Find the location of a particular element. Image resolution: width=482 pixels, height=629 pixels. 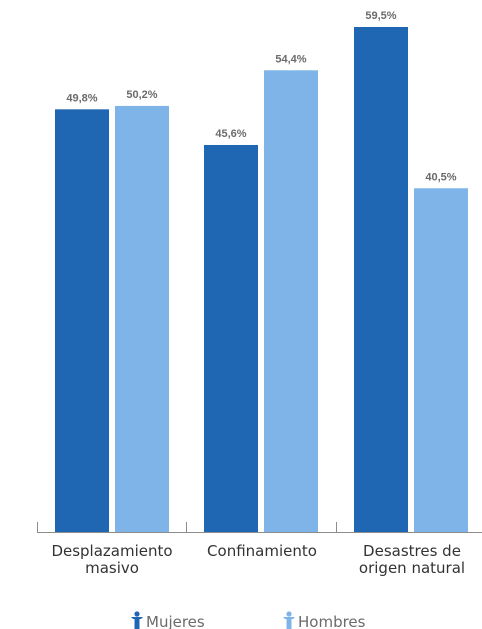

value-label-hombres-0: 50,2% is located at coordinates (141, 95).